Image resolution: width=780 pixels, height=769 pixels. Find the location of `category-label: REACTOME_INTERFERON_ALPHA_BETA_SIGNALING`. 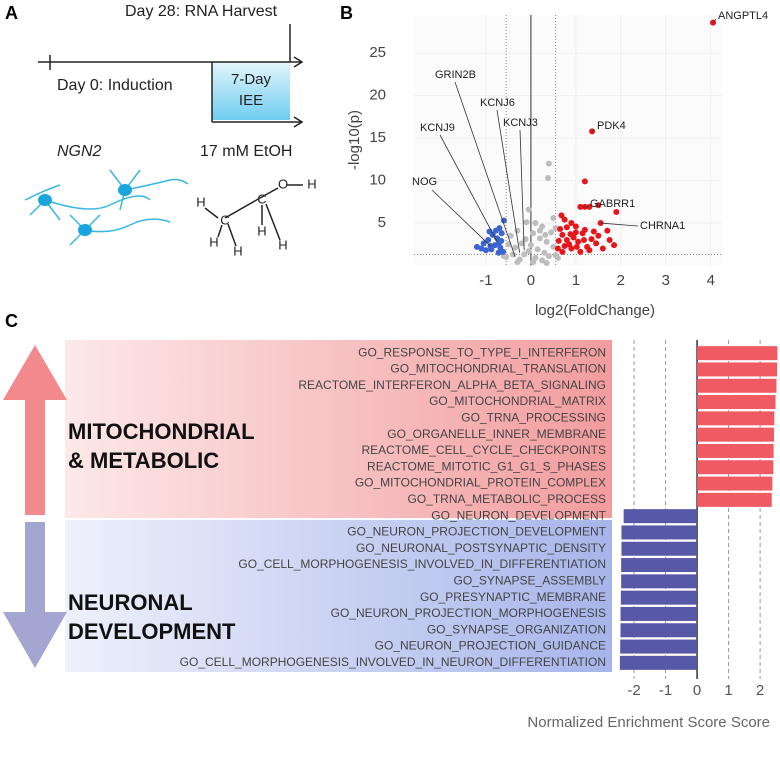

category-label: REACTOME_INTERFERON_ALPHA_BETA_SIGNALING is located at coordinates (452, 385).